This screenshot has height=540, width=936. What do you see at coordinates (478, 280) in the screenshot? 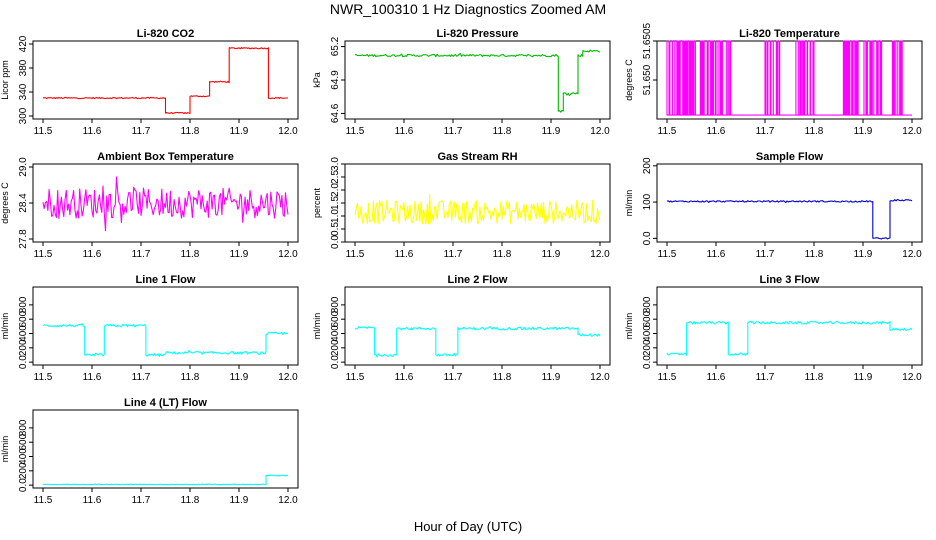
I see `panel-title: Line 2 Flow` at bounding box center [478, 280].